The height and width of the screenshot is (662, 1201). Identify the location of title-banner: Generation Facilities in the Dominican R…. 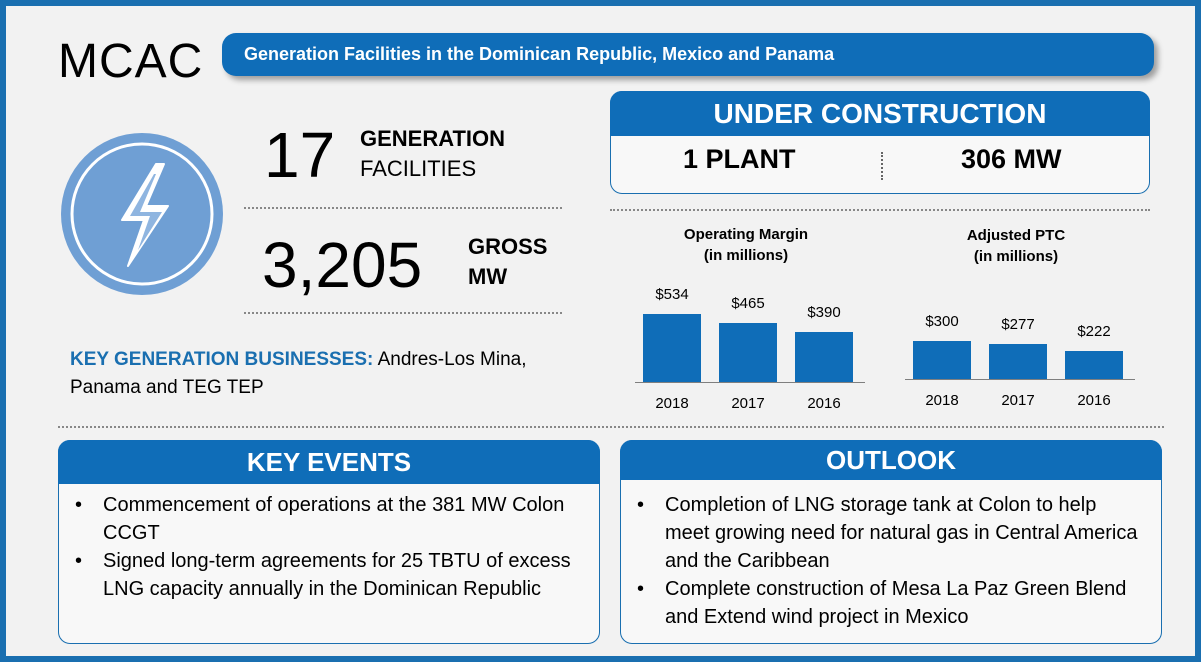
(688, 54).